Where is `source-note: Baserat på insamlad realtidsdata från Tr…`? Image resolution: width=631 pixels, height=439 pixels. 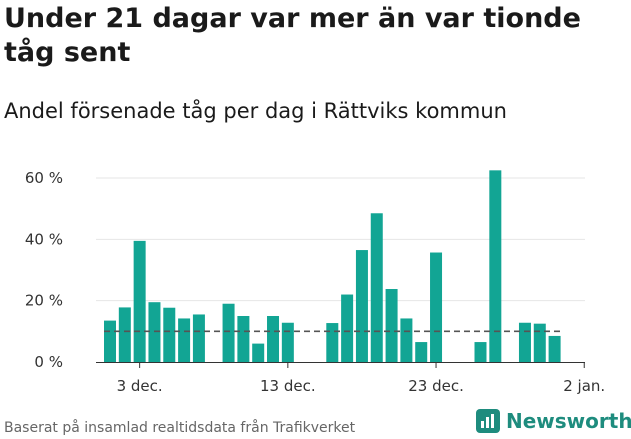
source-note: Baserat på insamlad realtidsdata från Tr… is located at coordinates (180, 428).